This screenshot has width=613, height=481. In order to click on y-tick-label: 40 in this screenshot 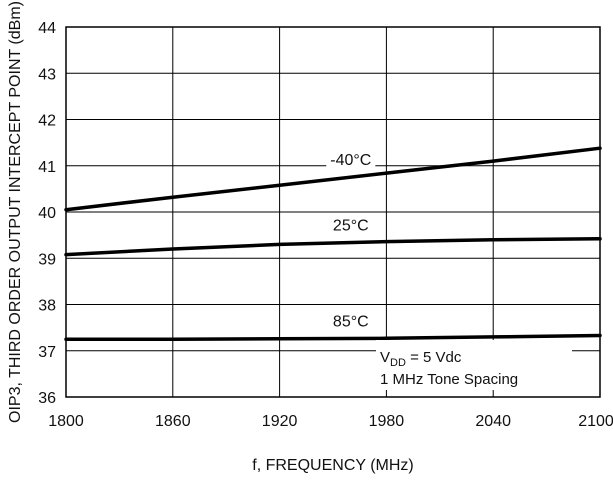, I will do `click(47, 213)`.